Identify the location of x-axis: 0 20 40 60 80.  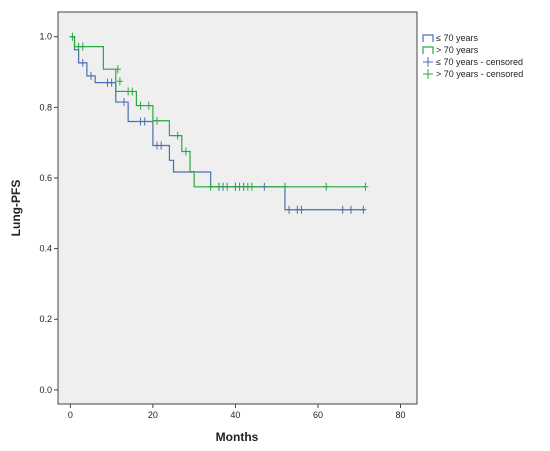
(237, 412).